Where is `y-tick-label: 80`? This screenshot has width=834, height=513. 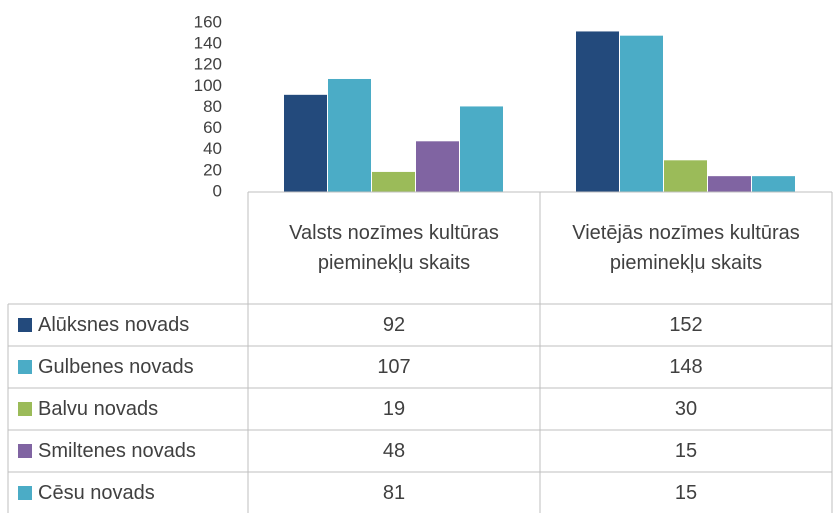
y-tick-label: 80 is located at coordinates (212, 106).